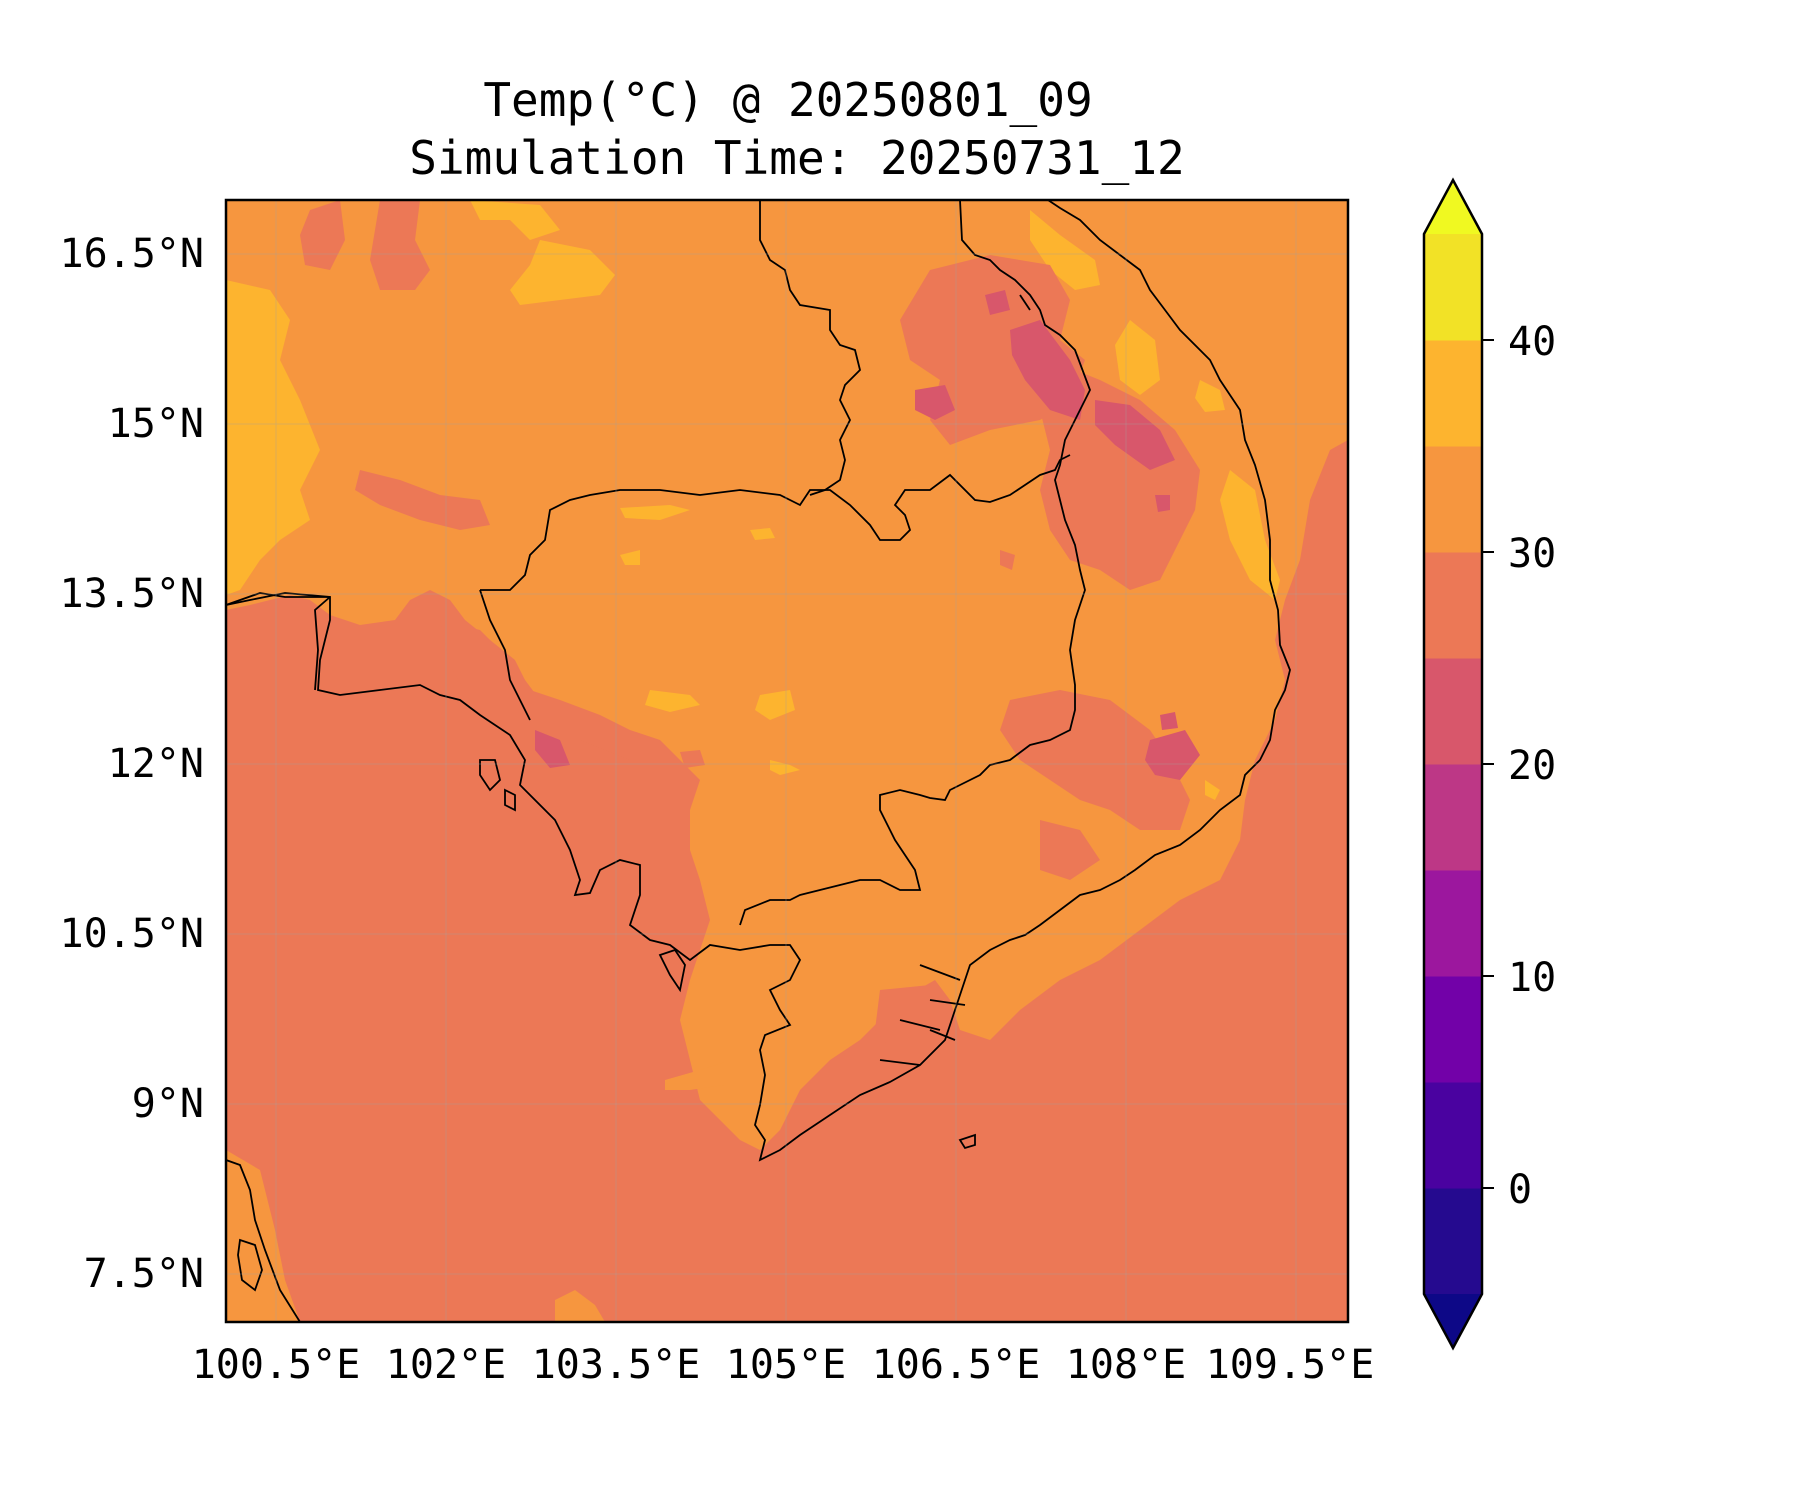 The width and height of the screenshot is (1800, 1505). I want to click on border-cambodia-vietnam-south, so click(505, 655).